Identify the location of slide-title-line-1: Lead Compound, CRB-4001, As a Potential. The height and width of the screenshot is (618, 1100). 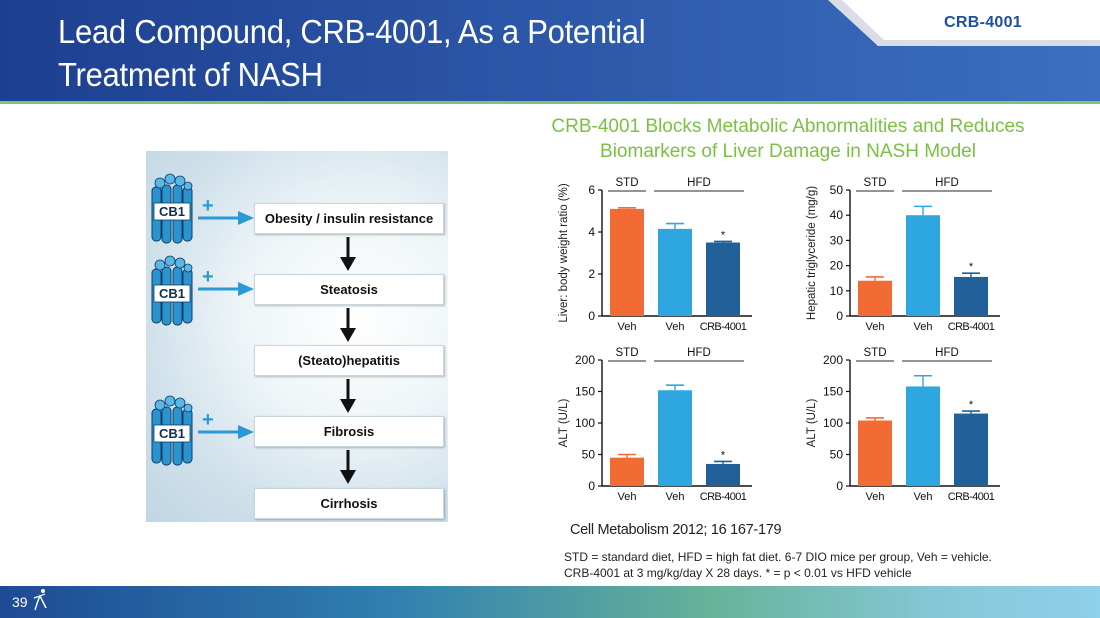
(352, 31).